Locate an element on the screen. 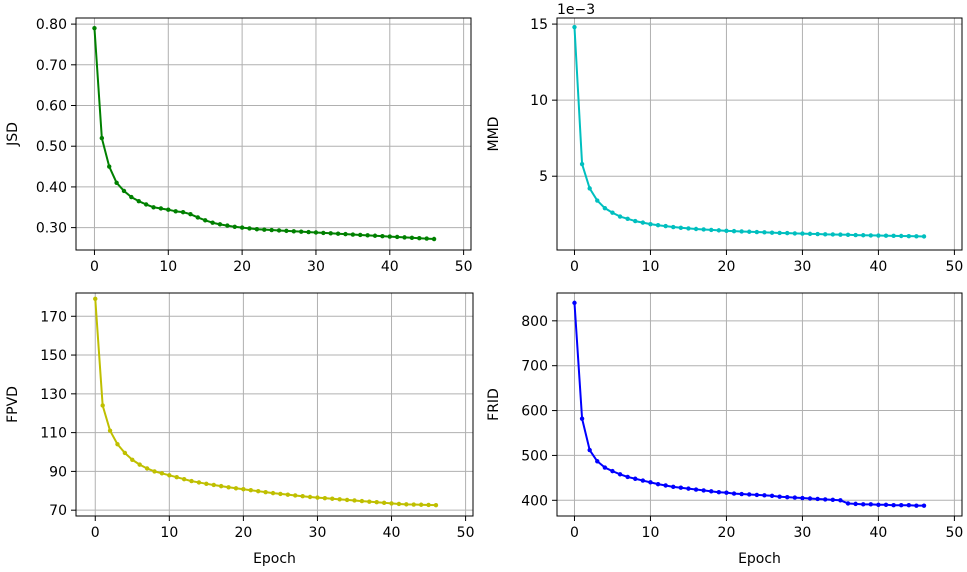 Image resolution: width=967 pixels, height=572 pixels. y-axis-label: FRID is located at coordinates (494, 404).